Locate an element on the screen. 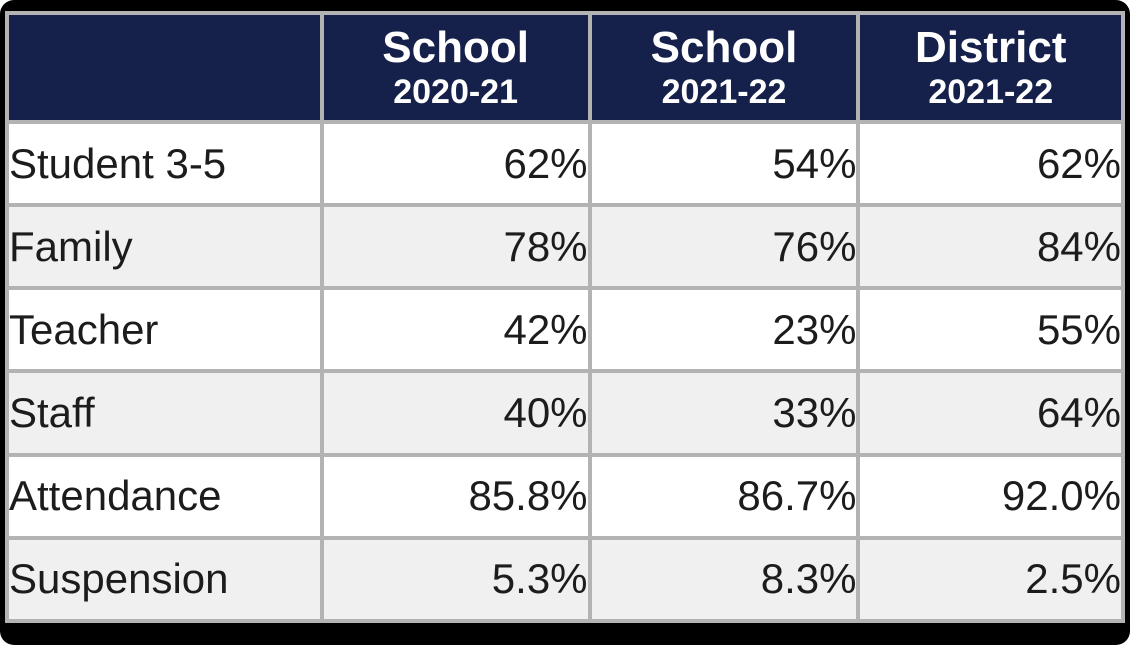  header-title: District is located at coordinates (990, 47).